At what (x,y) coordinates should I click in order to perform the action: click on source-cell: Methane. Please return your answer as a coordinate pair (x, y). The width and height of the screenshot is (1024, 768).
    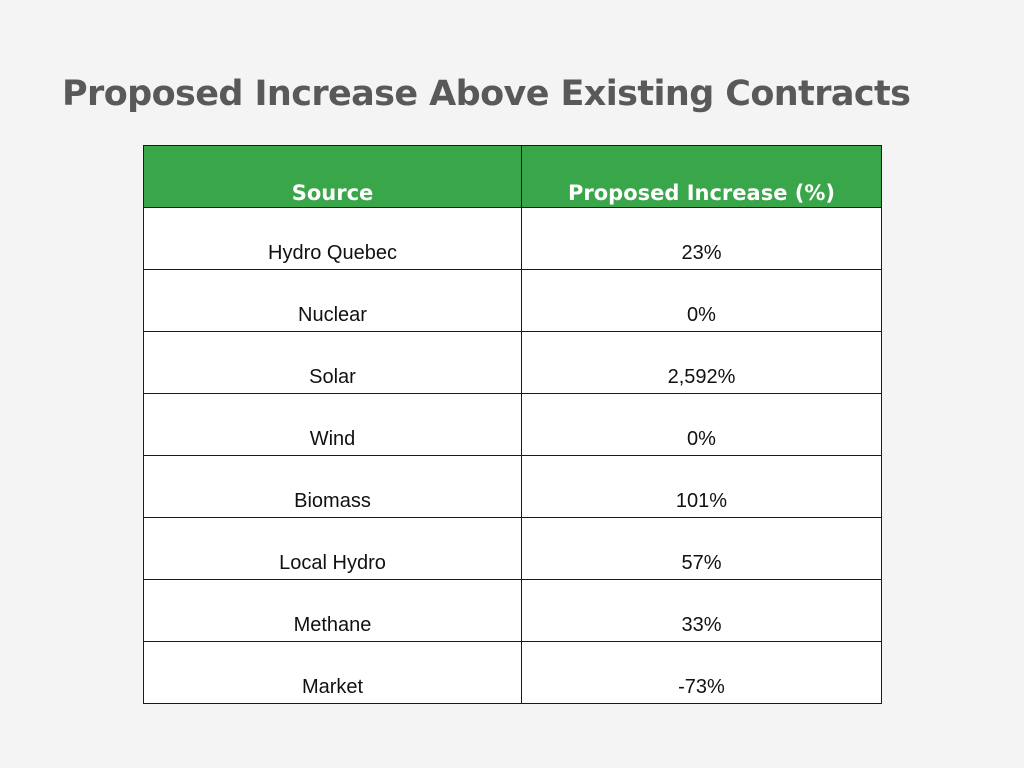
    Looking at the image, I should click on (332, 610).